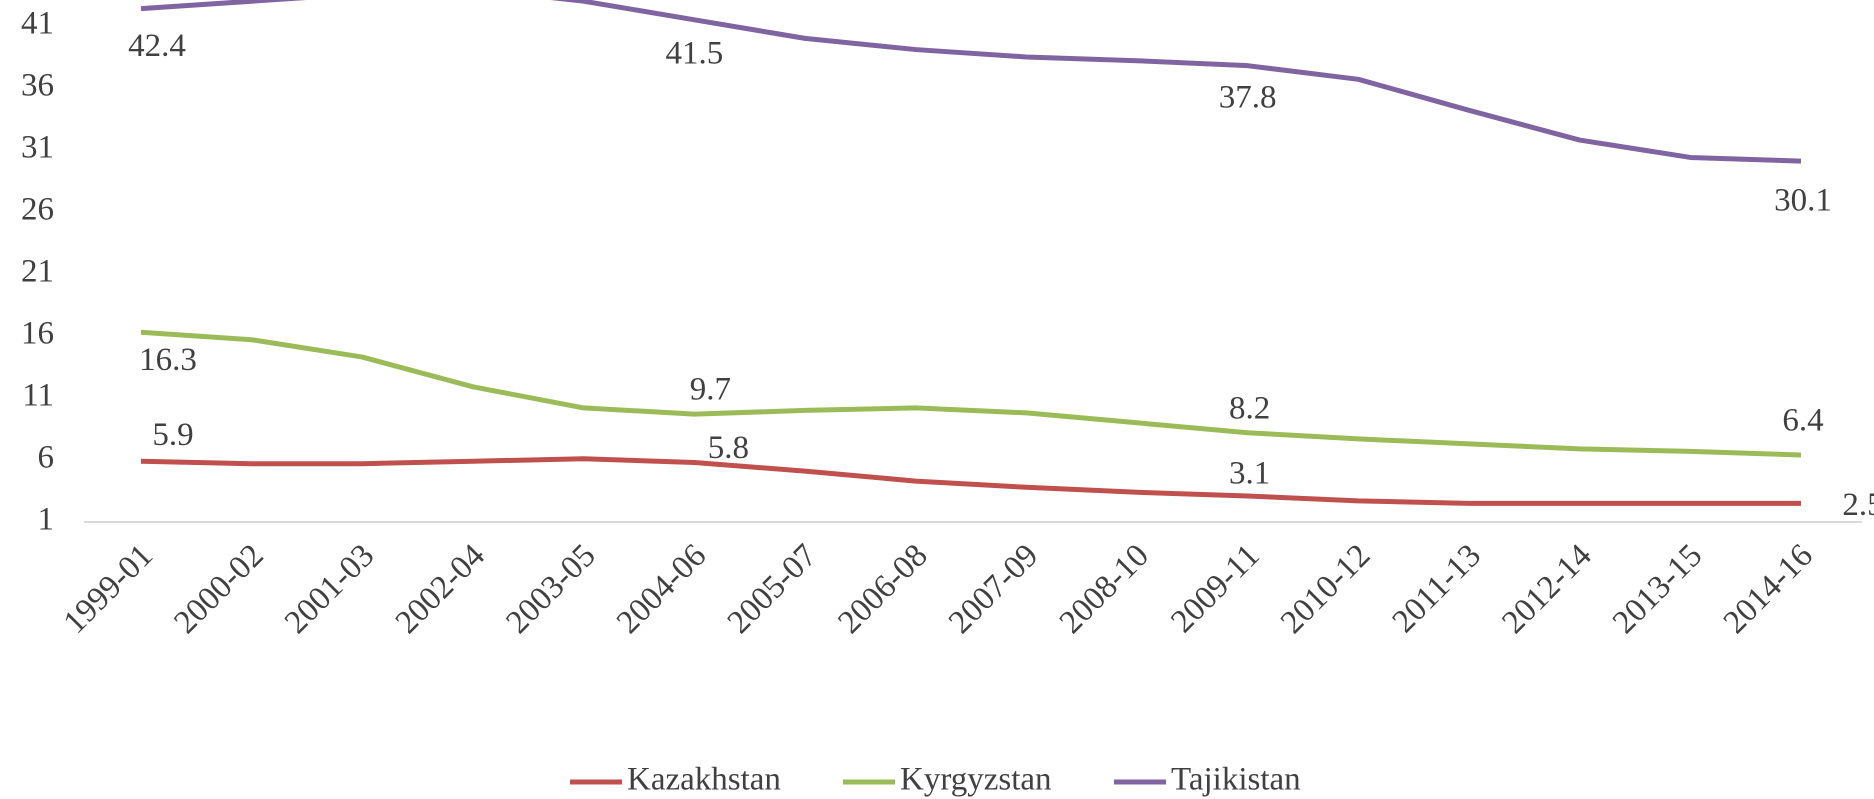 Image resolution: width=1874 pixels, height=799 pixels. What do you see at coordinates (1802, 421) in the screenshot?
I see `data-label: 6.4` at bounding box center [1802, 421].